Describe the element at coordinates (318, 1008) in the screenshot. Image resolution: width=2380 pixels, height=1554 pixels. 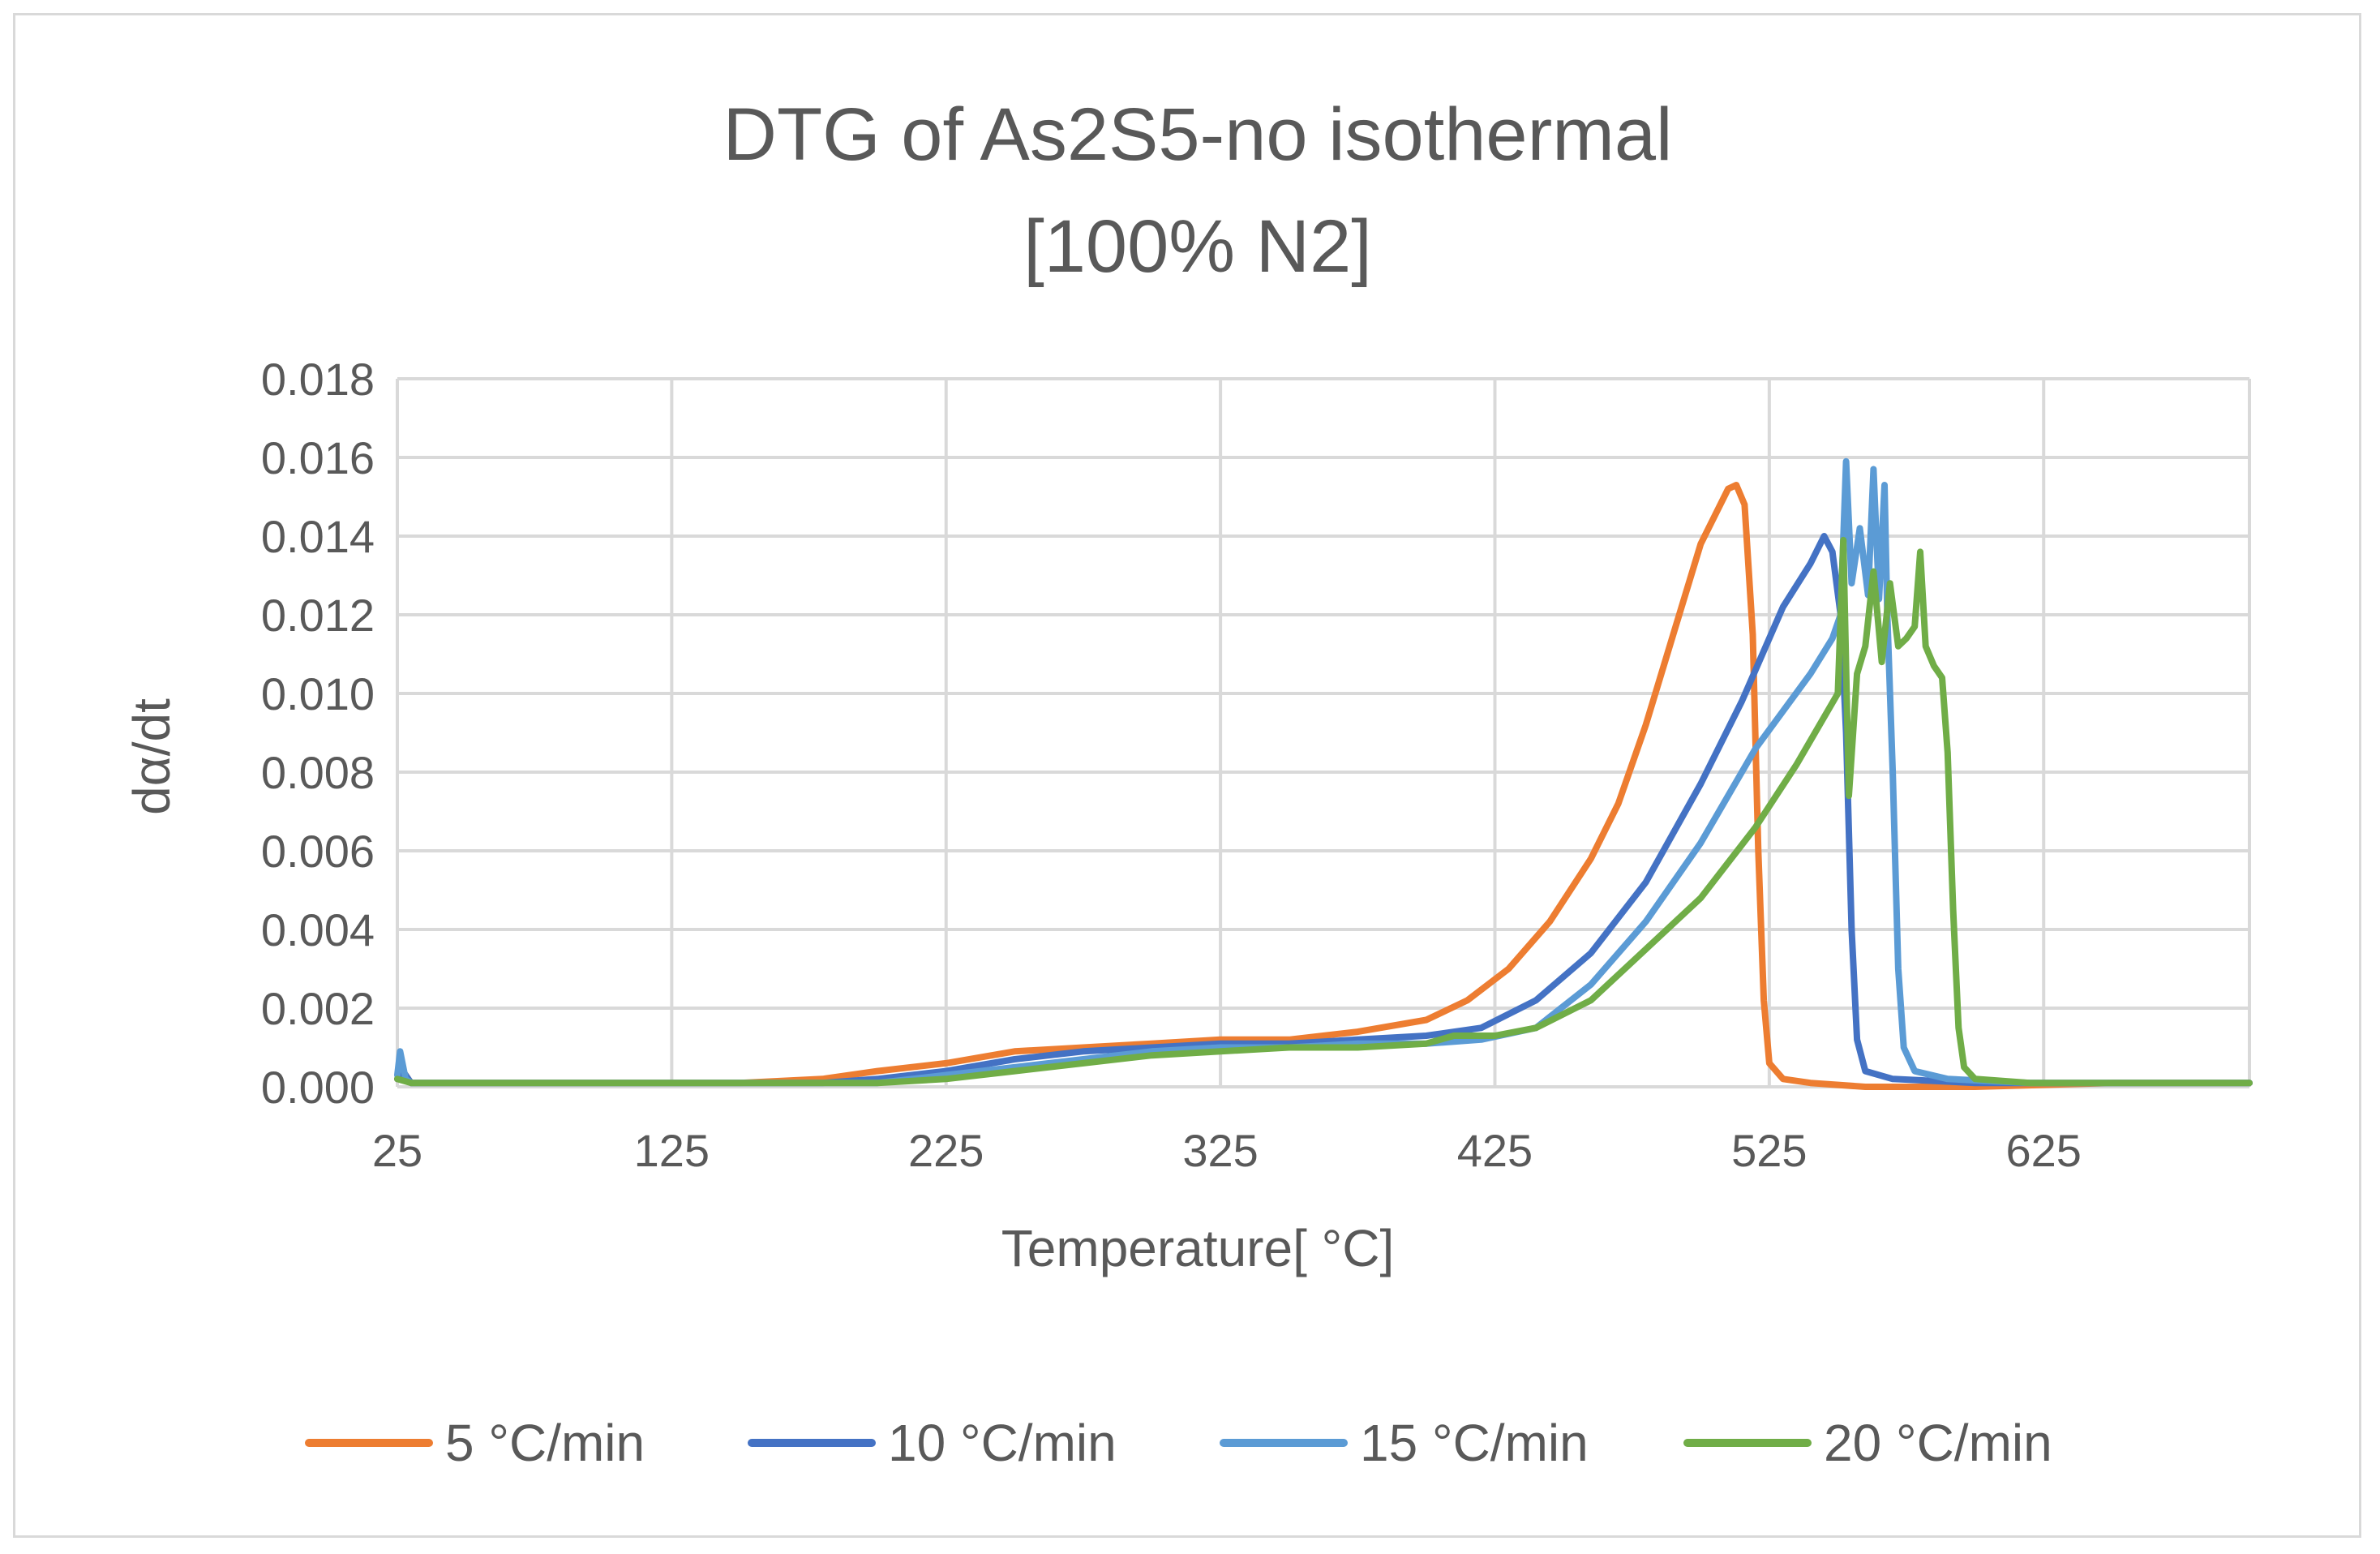
I see `y-tick-label: 0.002` at that location.